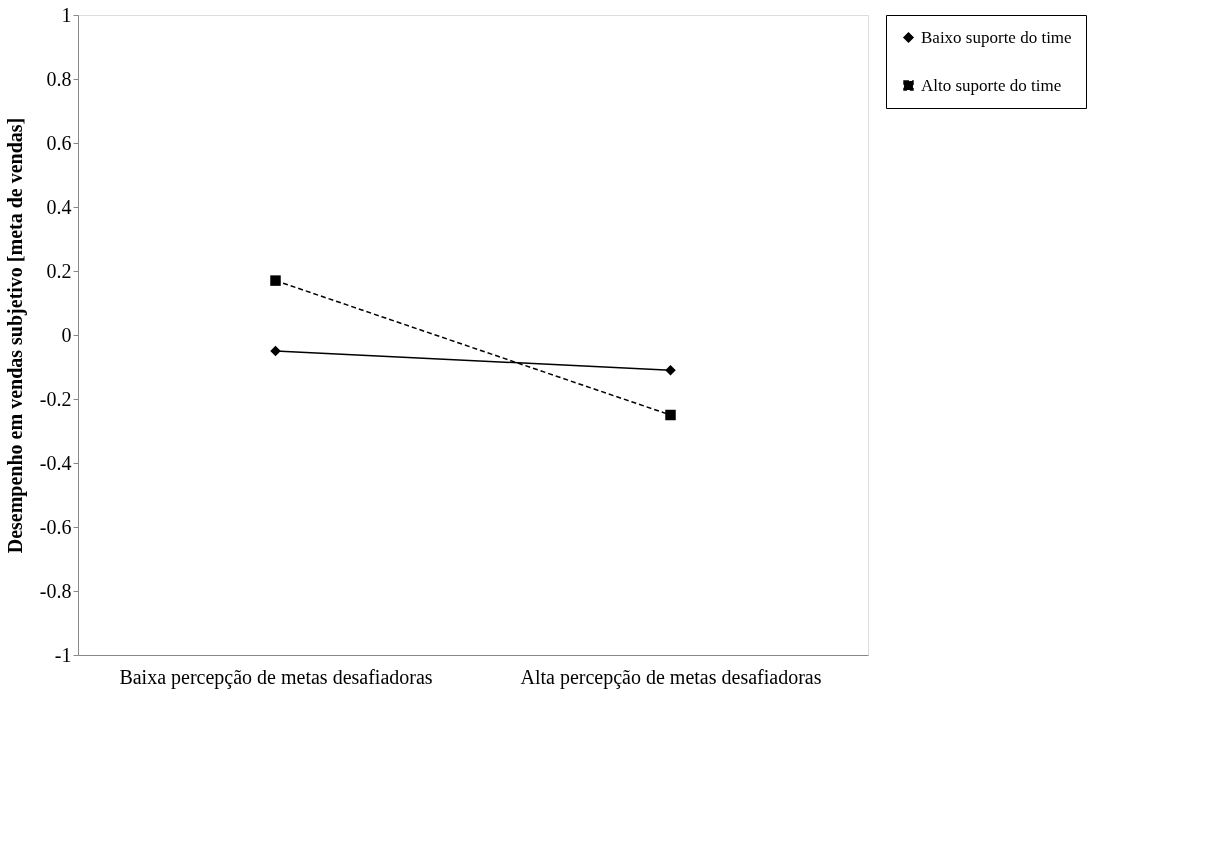  What do you see at coordinates (55, 590) in the screenshot?
I see `y-tick-label: -0.8` at bounding box center [55, 590].